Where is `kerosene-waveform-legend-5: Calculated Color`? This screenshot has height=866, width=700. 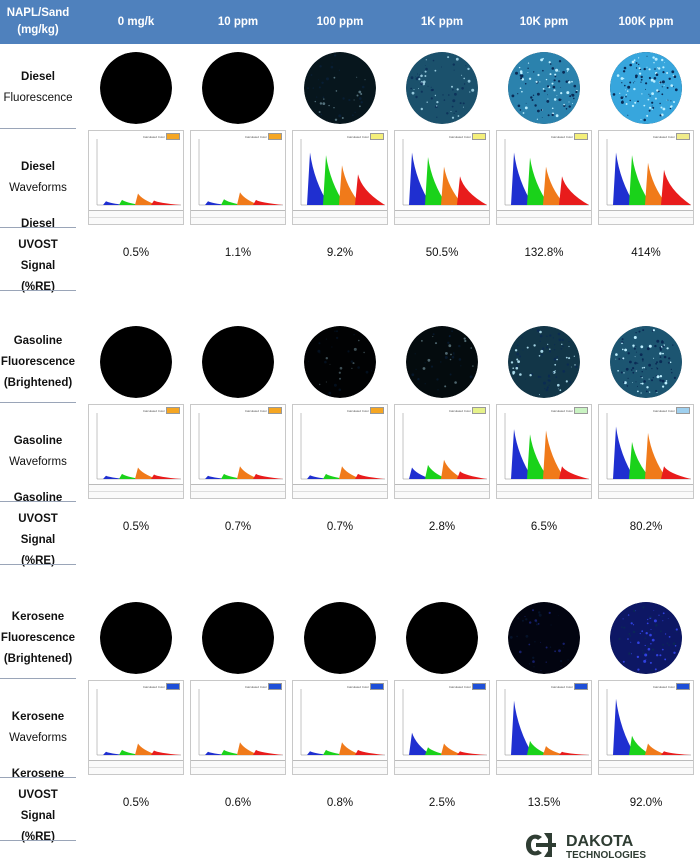 kerosene-waveform-legend-5: Calculated Color is located at coordinates (671, 686).